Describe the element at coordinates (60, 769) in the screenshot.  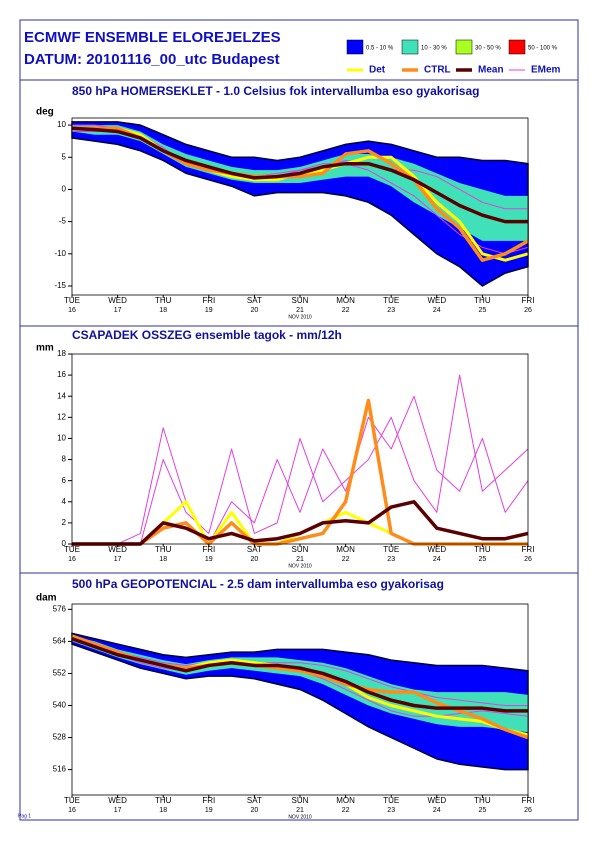
I see `y-tick-label: 516` at that location.